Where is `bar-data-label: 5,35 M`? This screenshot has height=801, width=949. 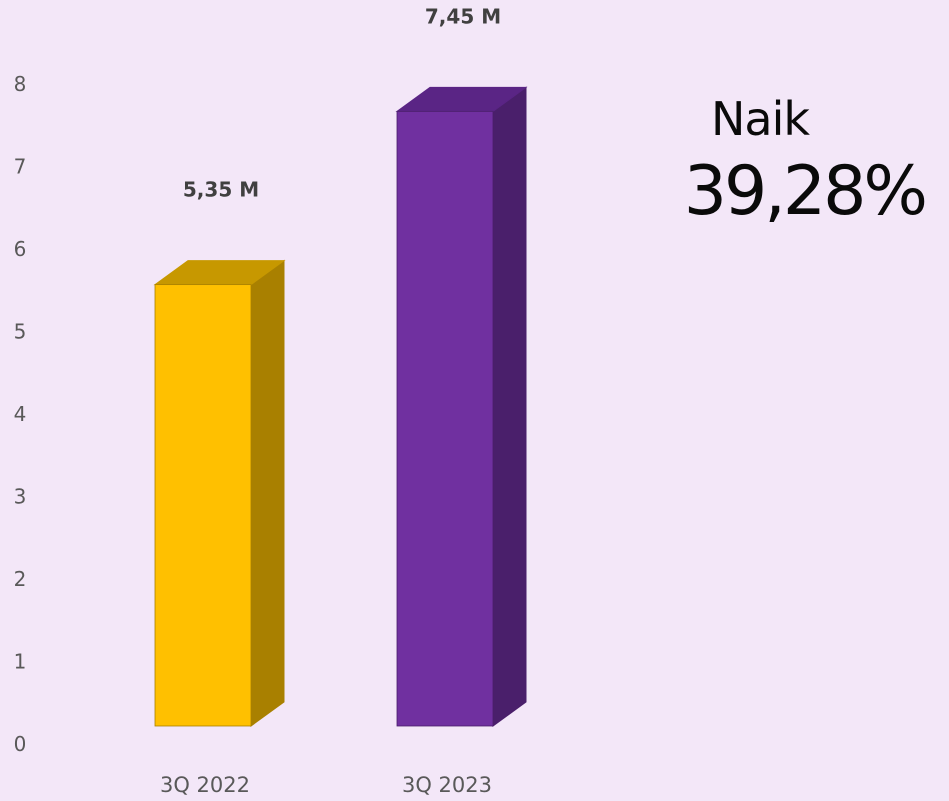 bar-data-label: 5,35 M is located at coordinates (221, 190).